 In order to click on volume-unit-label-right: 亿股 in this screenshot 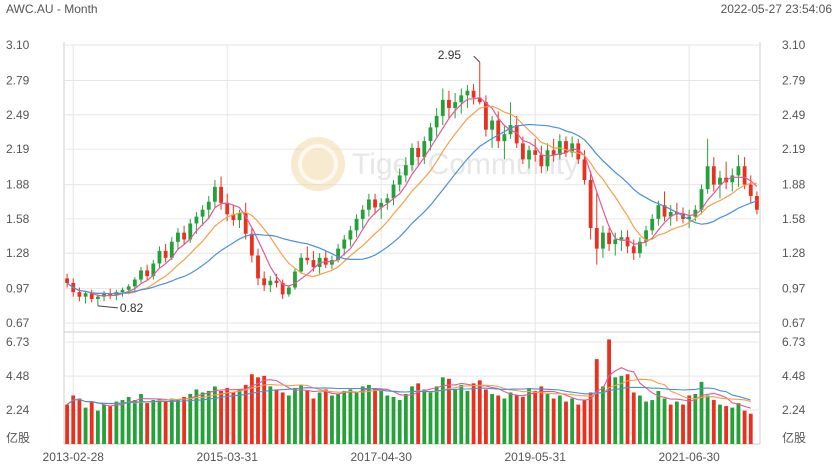, I will do `click(794, 437)`.